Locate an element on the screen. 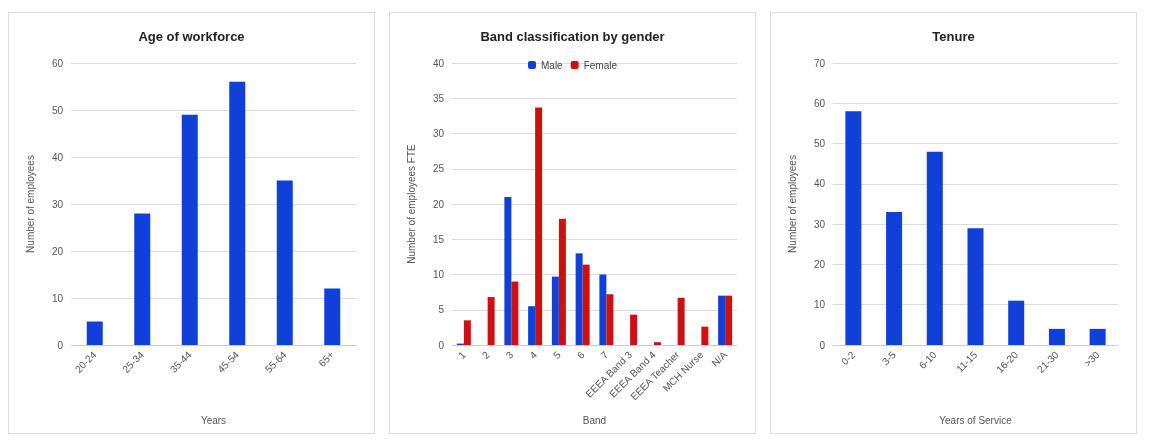  y-tick-label: 5 is located at coordinates (441, 310).